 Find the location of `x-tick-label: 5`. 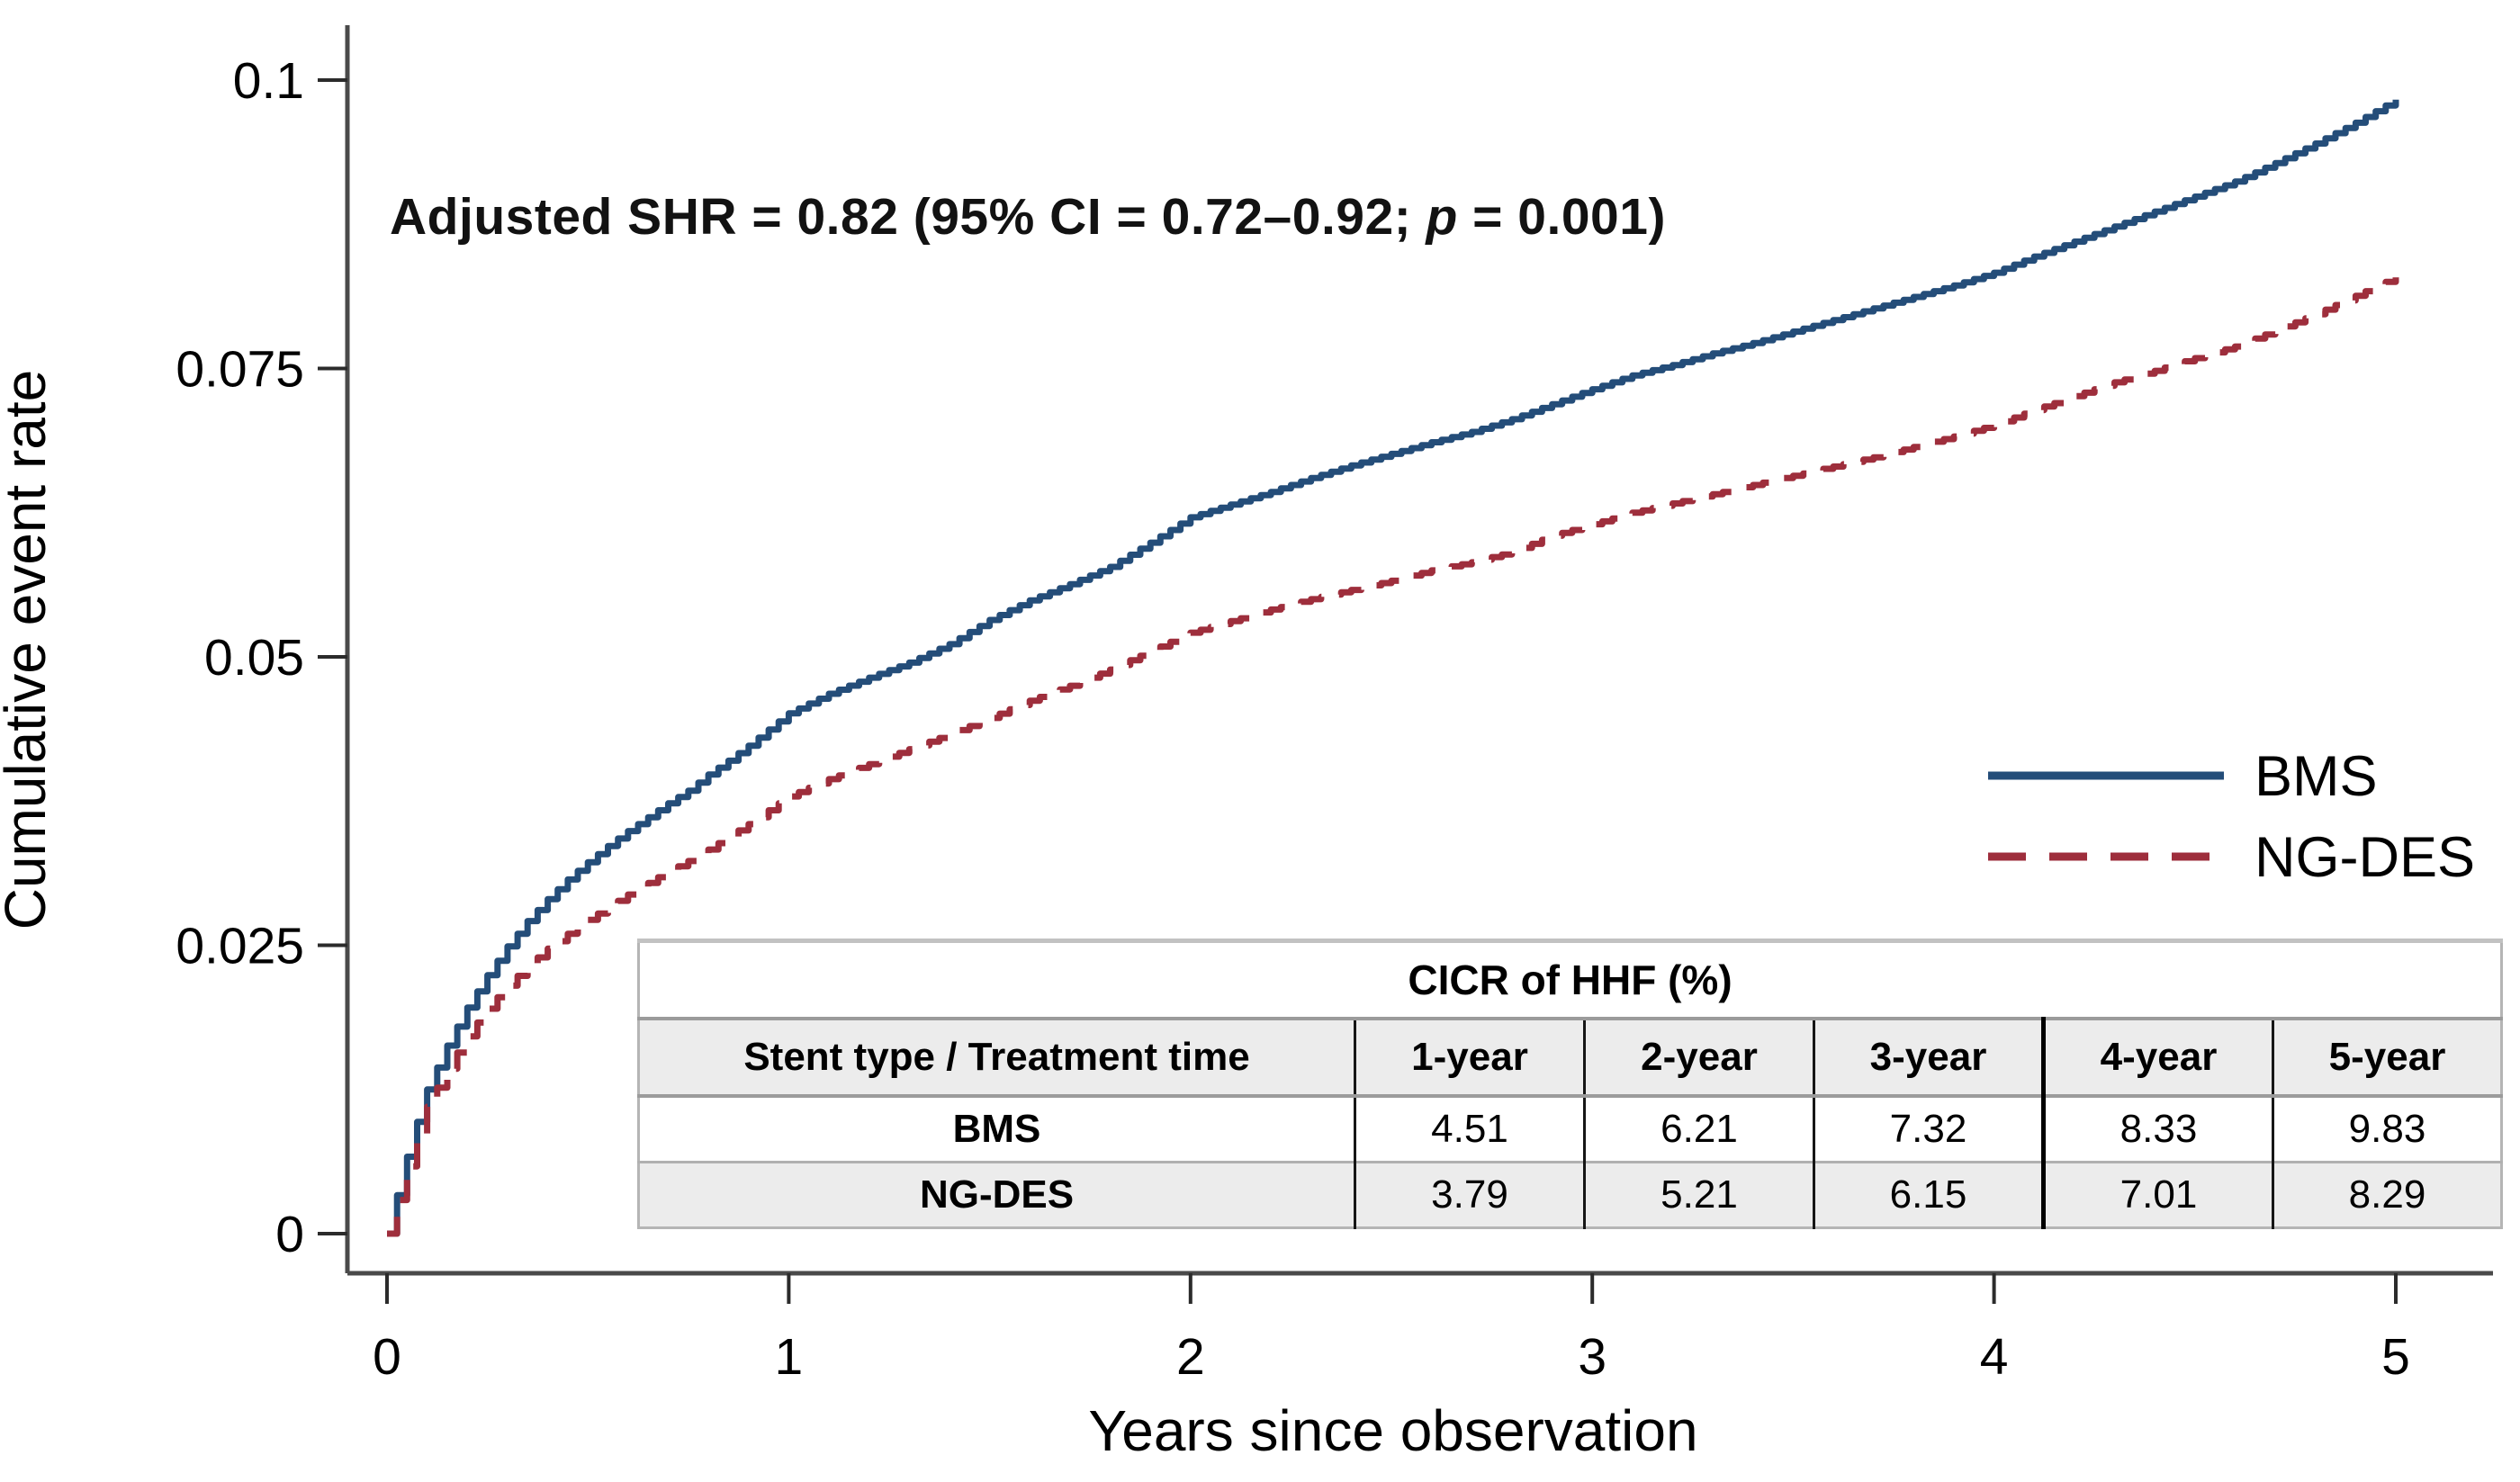

x-tick-label: 5 is located at coordinates (2396, 1357).